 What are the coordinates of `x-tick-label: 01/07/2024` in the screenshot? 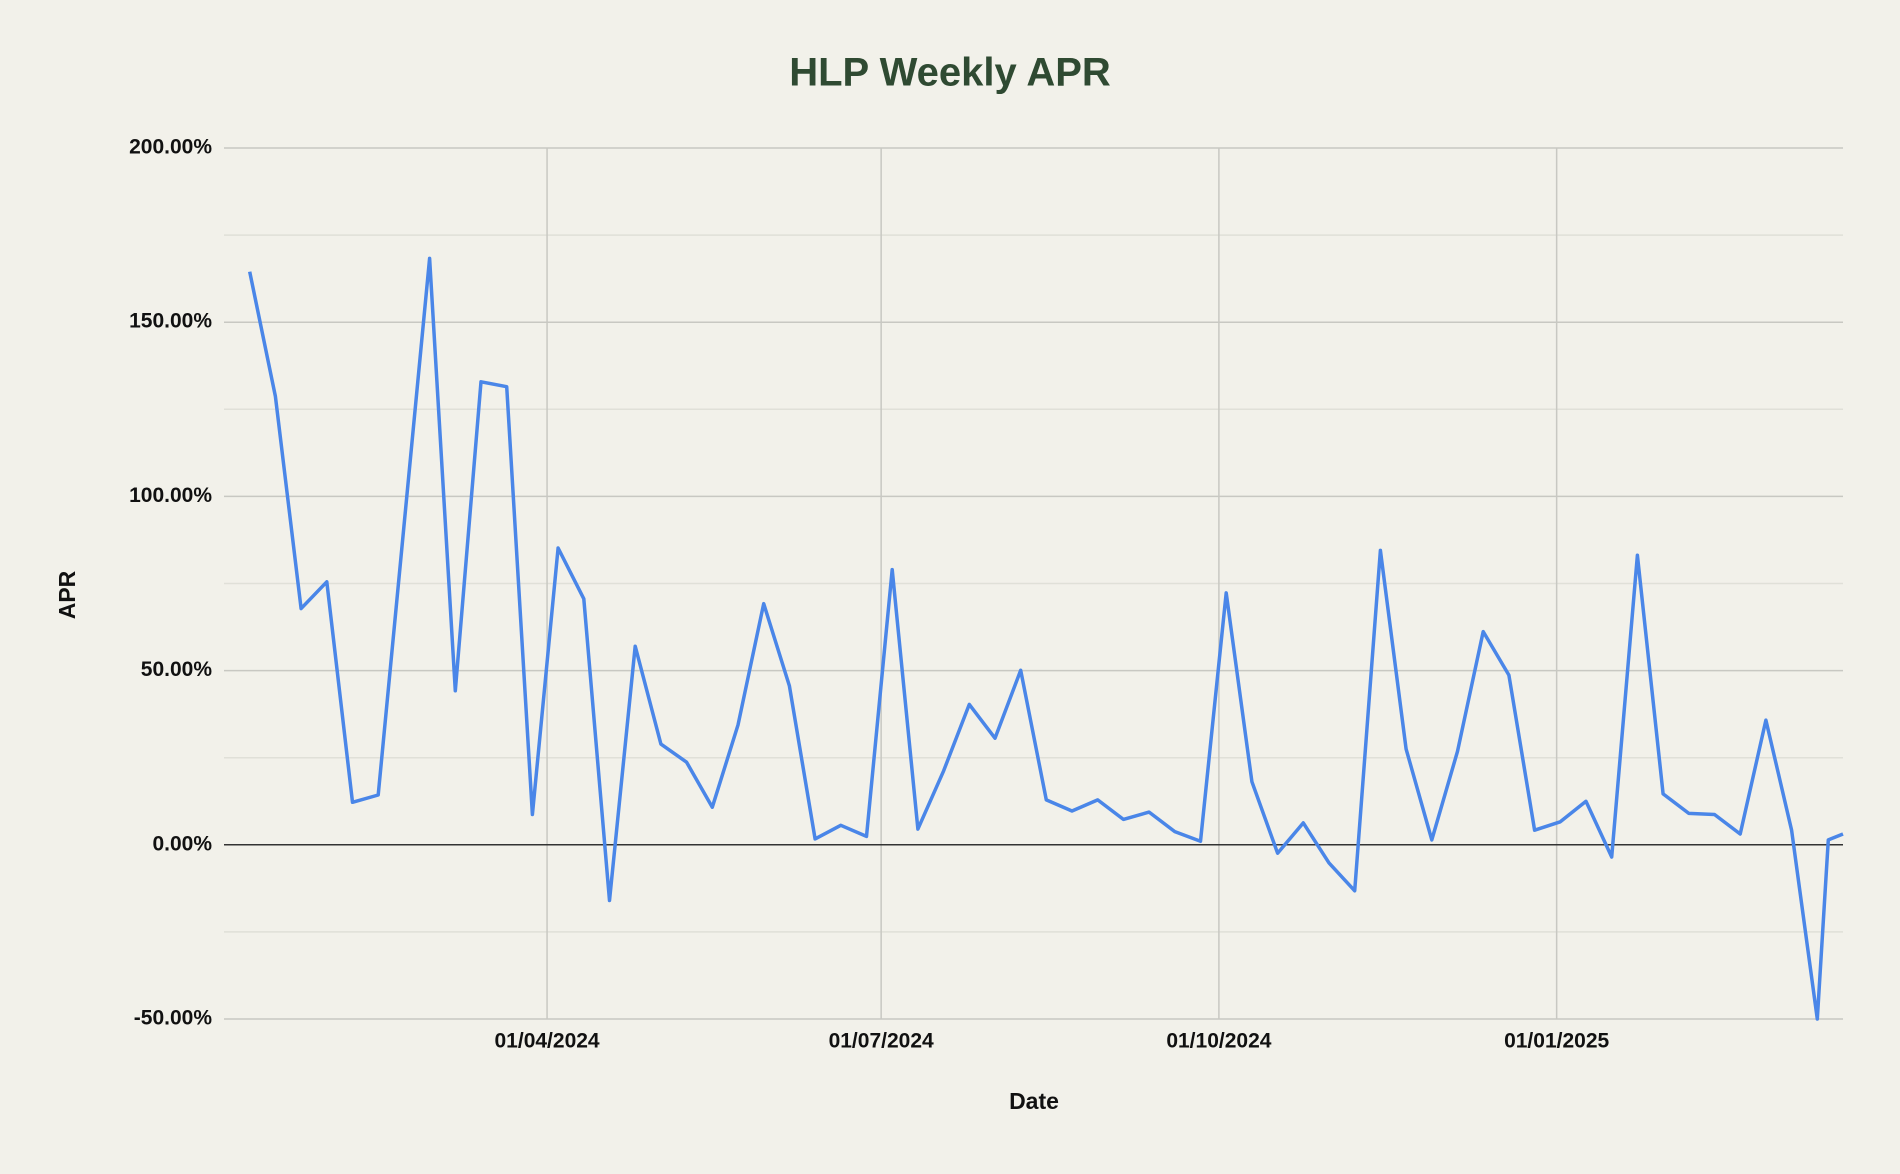 It's located at (881, 1041).